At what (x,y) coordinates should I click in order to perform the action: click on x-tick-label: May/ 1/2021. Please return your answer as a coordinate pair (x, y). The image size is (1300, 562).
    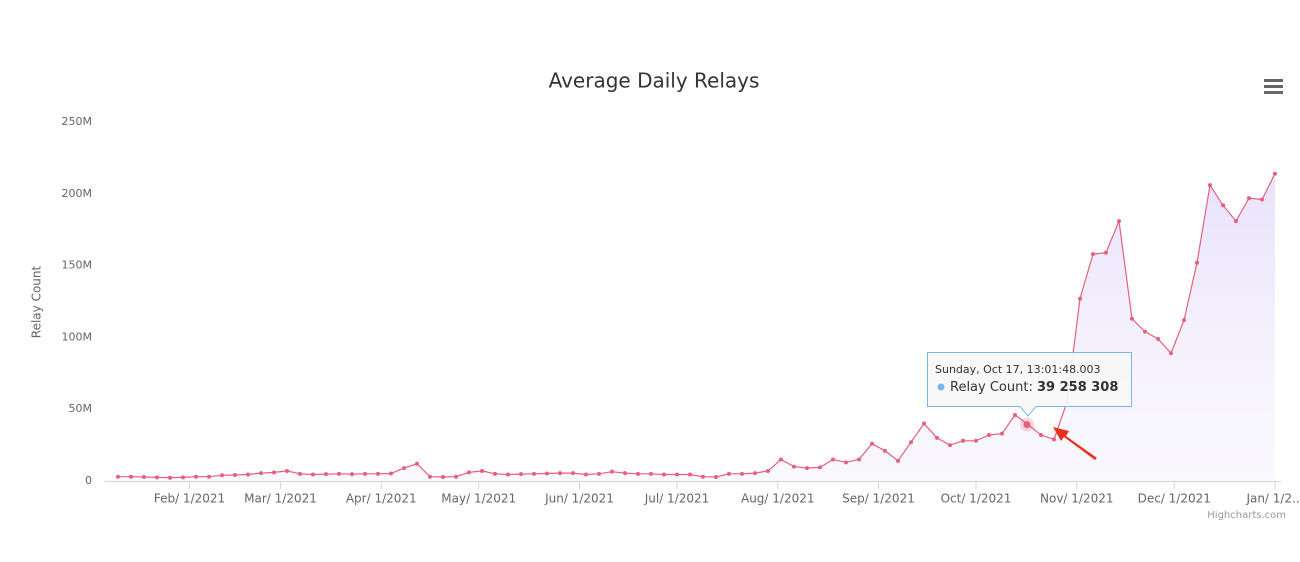
    Looking at the image, I should click on (478, 499).